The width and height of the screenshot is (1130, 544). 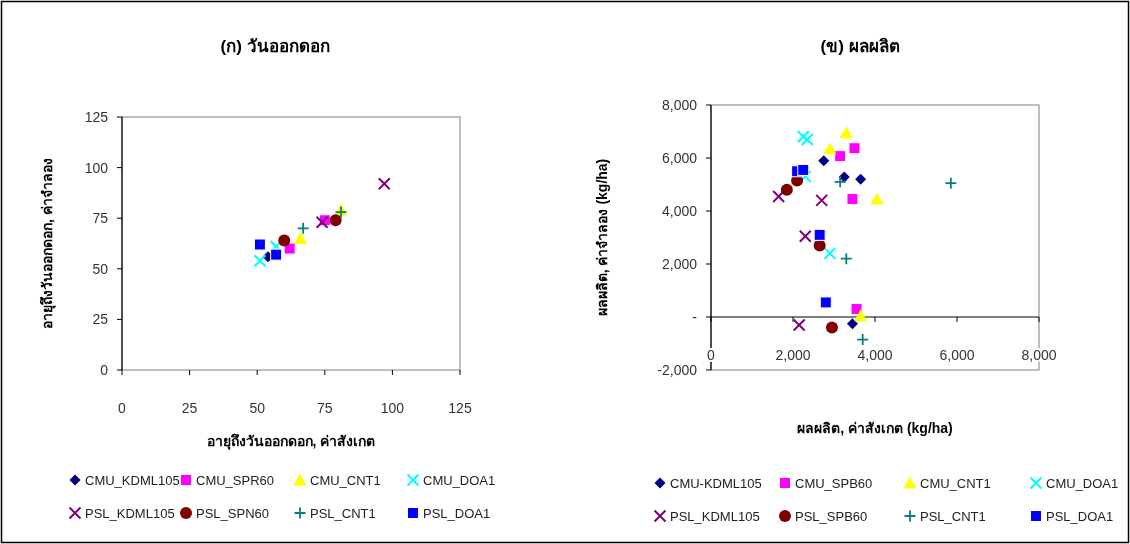 What do you see at coordinates (275, 46) in the screenshot?
I see `chart-title: (ก) วันออกดอก` at bounding box center [275, 46].